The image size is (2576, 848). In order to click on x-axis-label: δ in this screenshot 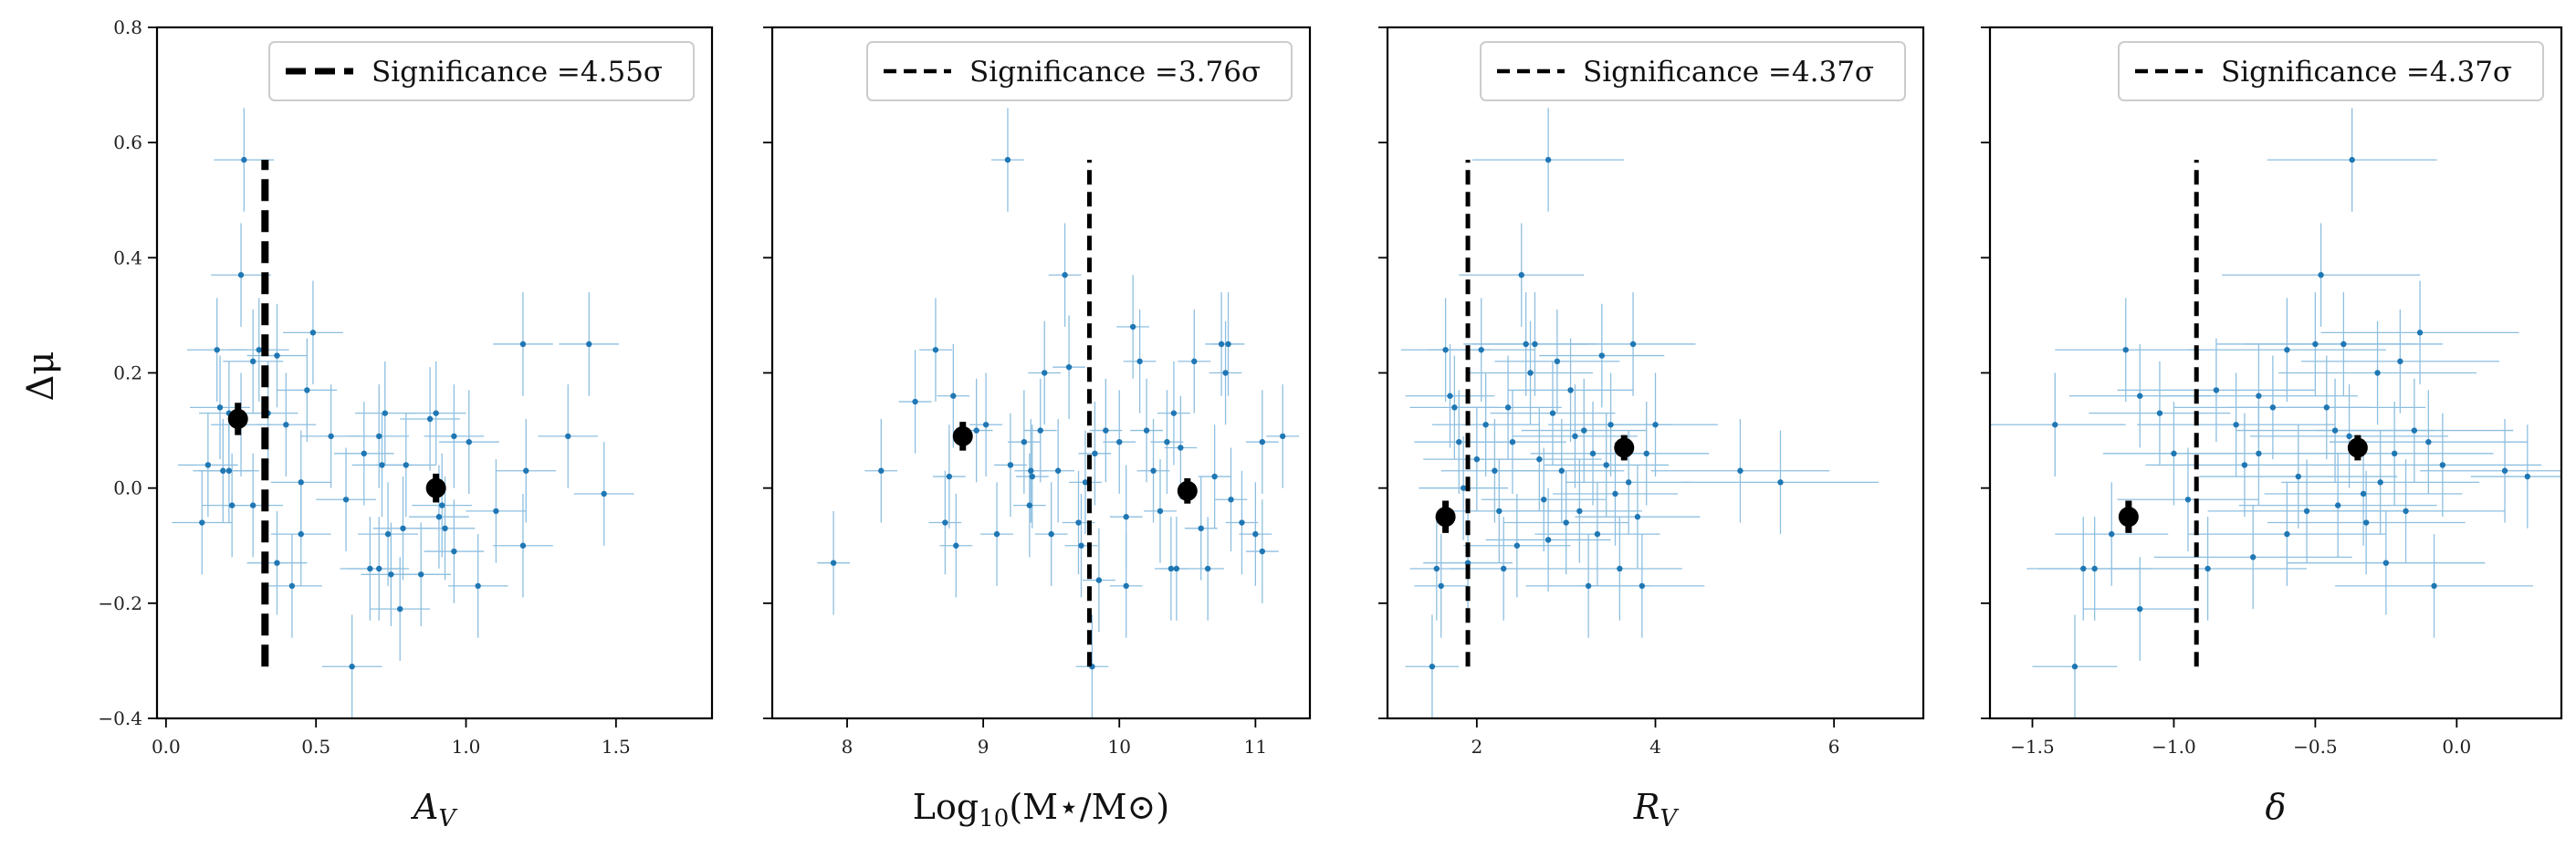, I will do `click(2276, 807)`.